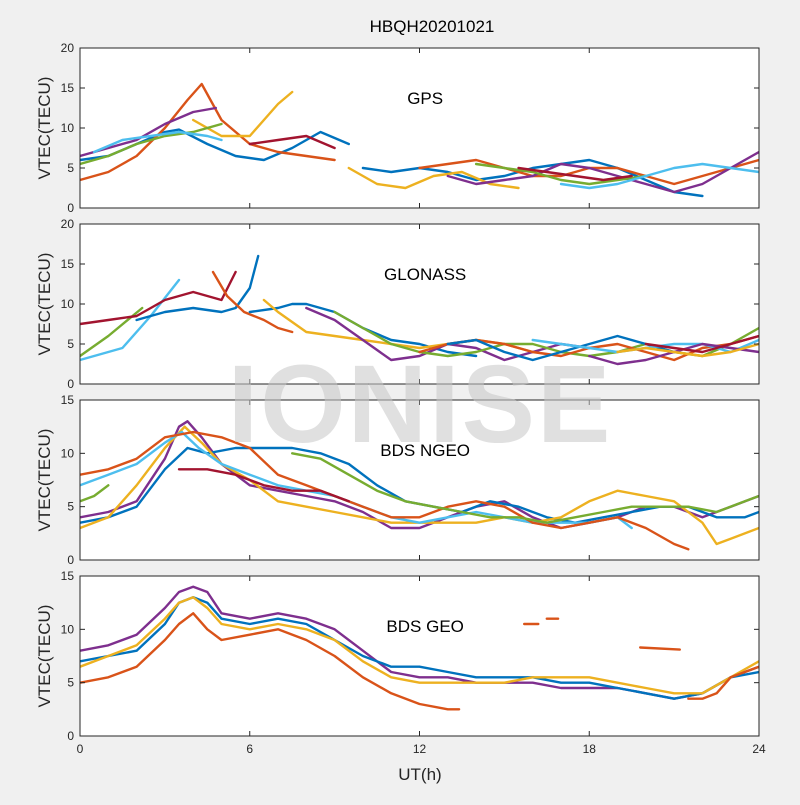 The height and width of the screenshot is (805, 800). What do you see at coordinates (419, 774) in the screenshot?
I see `x-axis-label: UT(h)` at bounding box center [419, 774].